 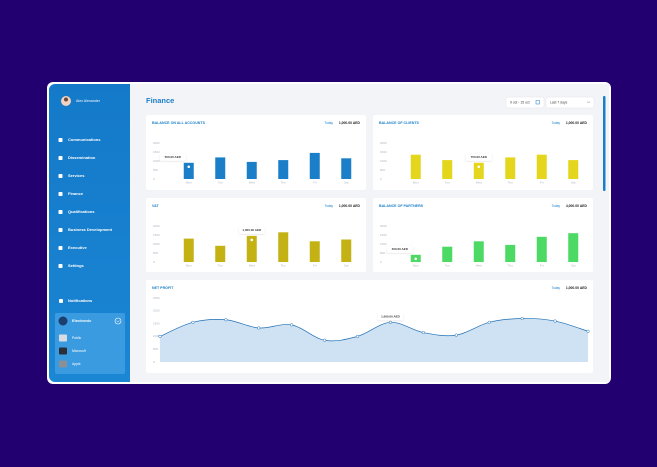 I want to click on notification-group, so click(x=90, y=343).